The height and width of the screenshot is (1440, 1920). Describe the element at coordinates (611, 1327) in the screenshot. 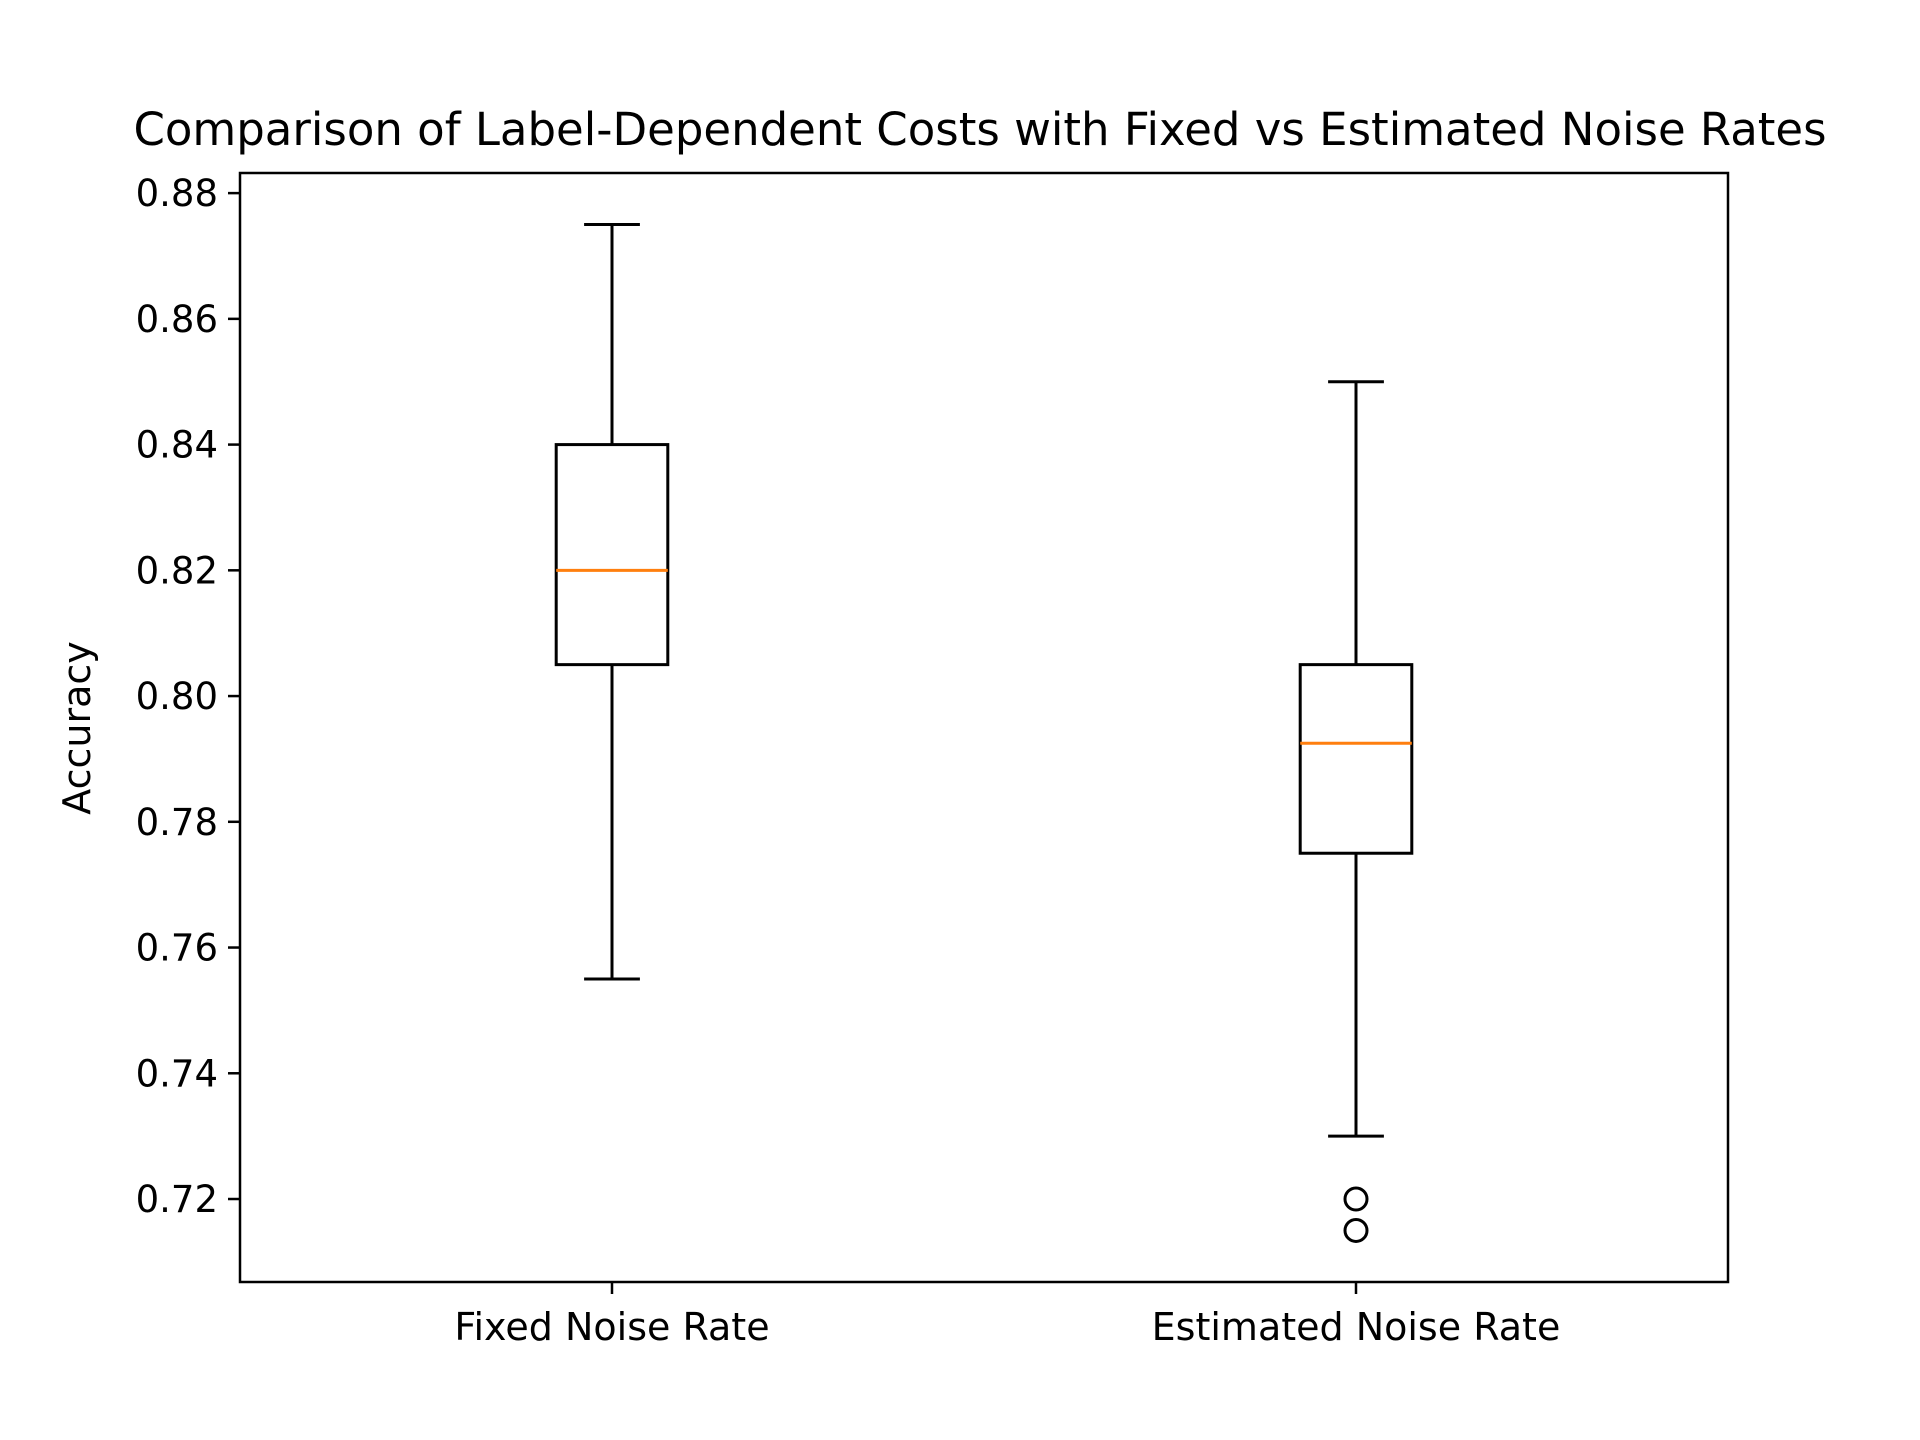

I see `x-tick-label: Fixed Noise Rate` at that location.